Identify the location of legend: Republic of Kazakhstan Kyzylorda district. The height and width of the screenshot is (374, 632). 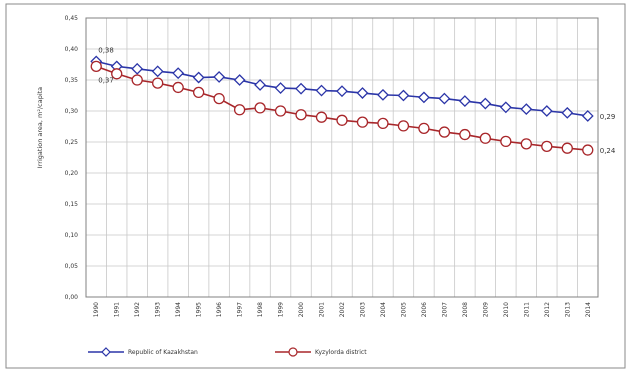
(227, 352).